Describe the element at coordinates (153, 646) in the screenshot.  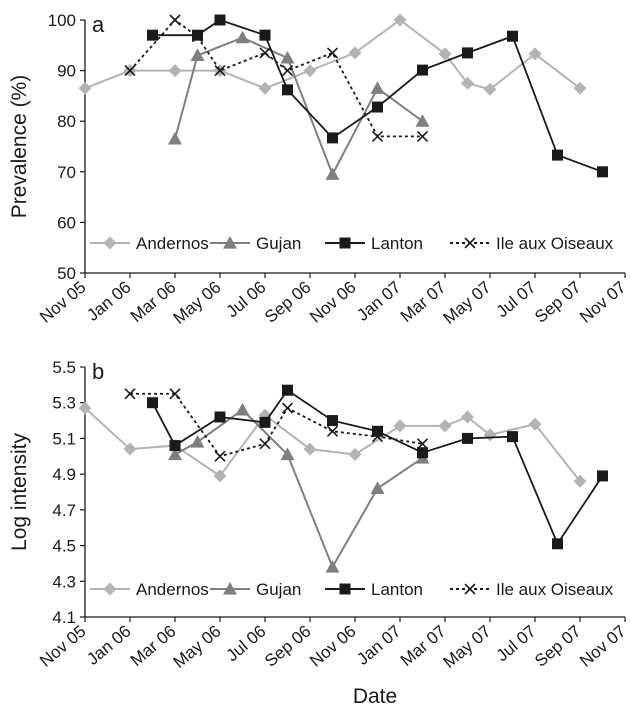
I see `x-tick-label: Mar 06` at that location.